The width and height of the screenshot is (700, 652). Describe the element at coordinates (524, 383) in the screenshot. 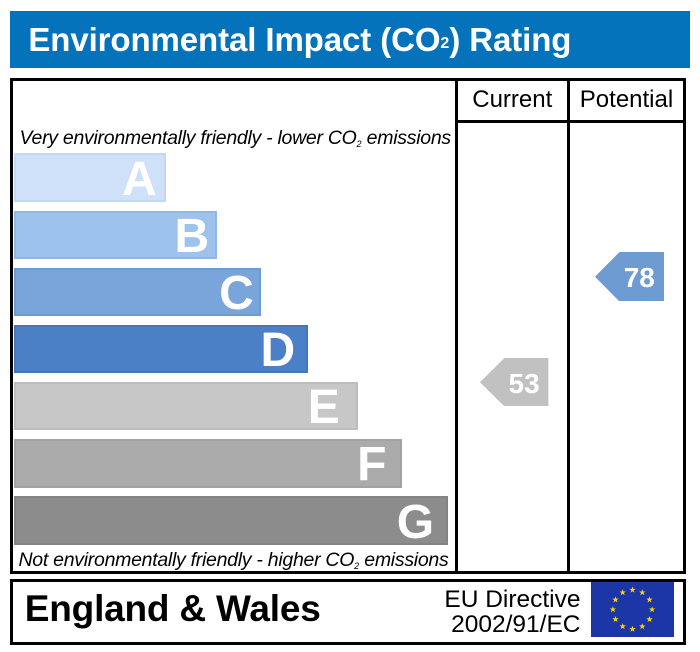

I see `svg-text: 53` at that location.